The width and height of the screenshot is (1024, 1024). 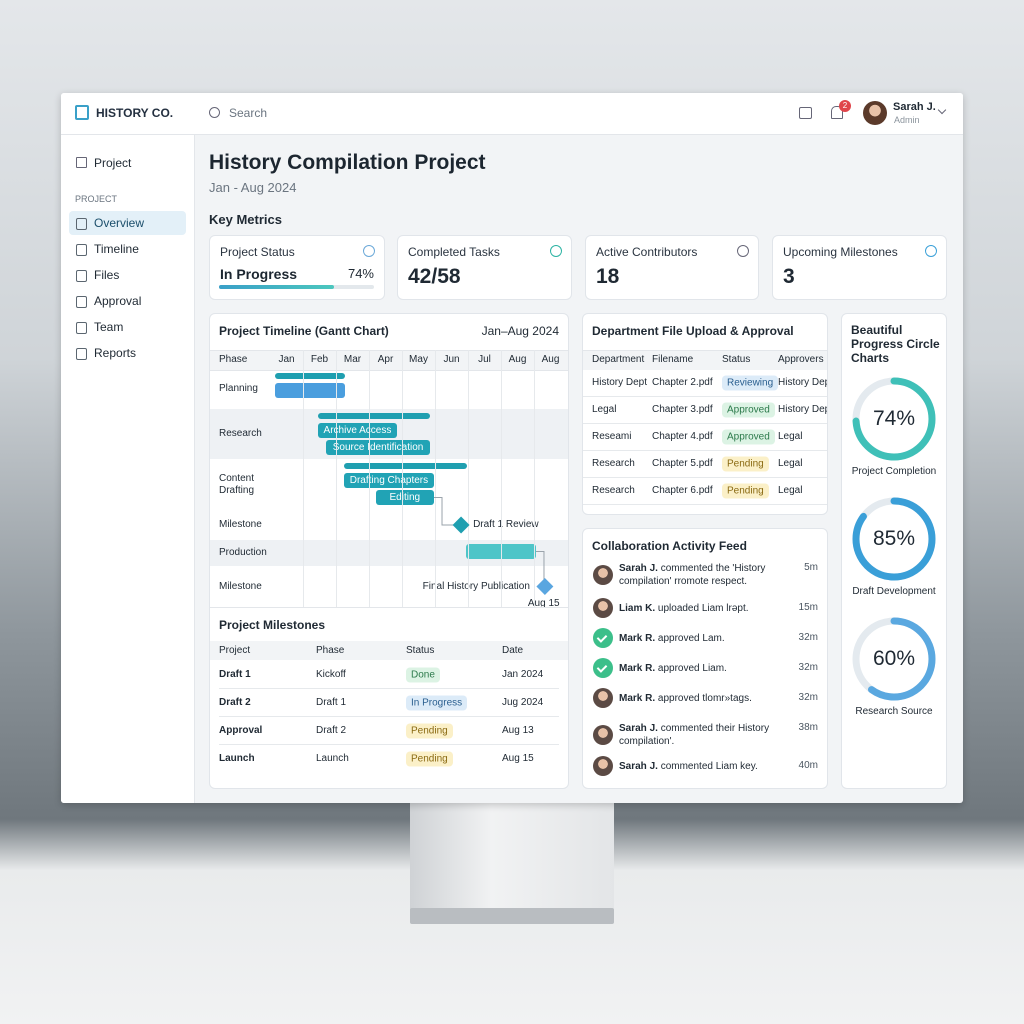 What do you see at coordinates (692, 668) in the screenshot?
I see `action: approved Liam.` at bounding box center [692, 668].